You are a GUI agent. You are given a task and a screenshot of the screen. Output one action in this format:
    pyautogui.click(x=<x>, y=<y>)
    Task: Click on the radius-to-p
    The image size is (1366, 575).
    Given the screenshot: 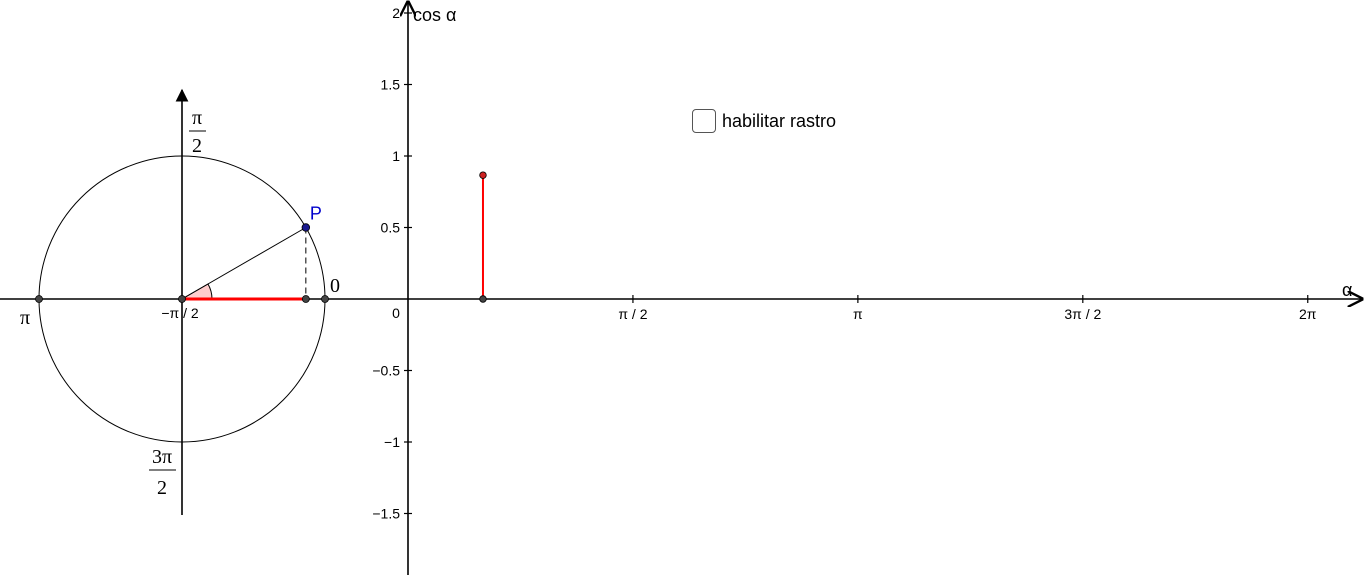 What is the action you would take?
    pyautogui.click(x=244, y=263)
    